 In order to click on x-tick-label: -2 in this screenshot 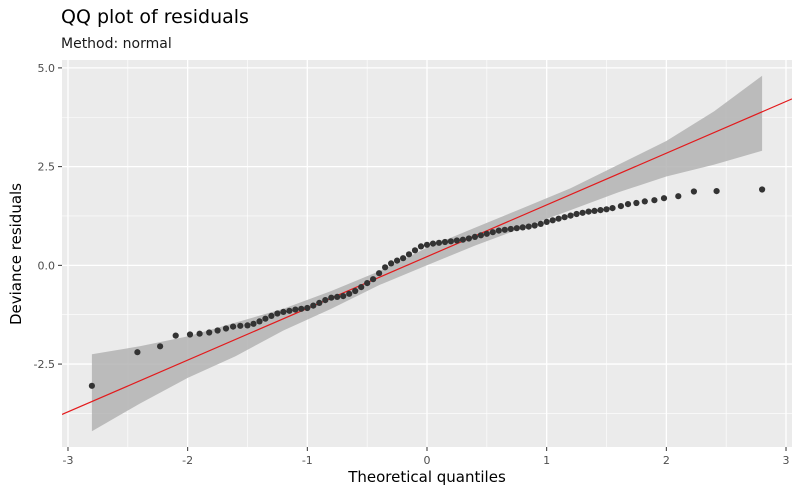, I will do `click(187, 460)`.